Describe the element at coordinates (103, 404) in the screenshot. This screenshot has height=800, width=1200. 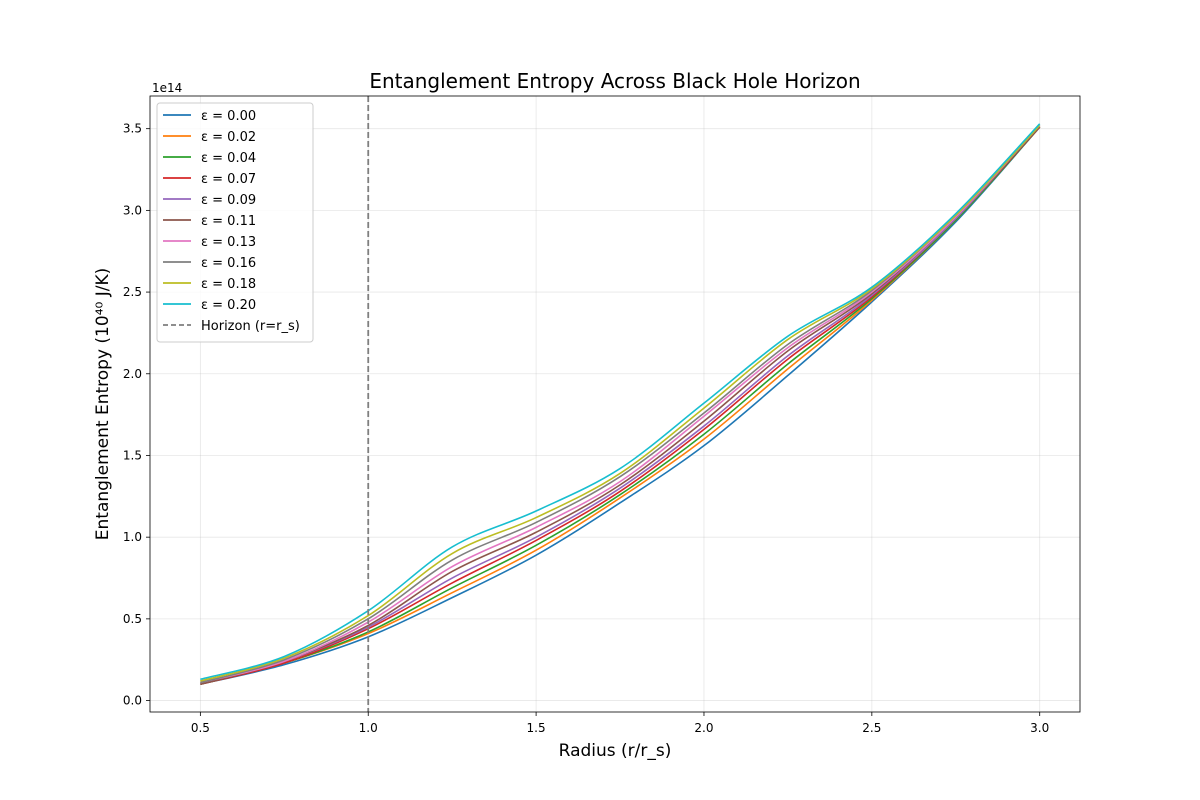
I see `y-axis-label: Entanglement Entropy (10⁴⁰ J/K)` at that location.